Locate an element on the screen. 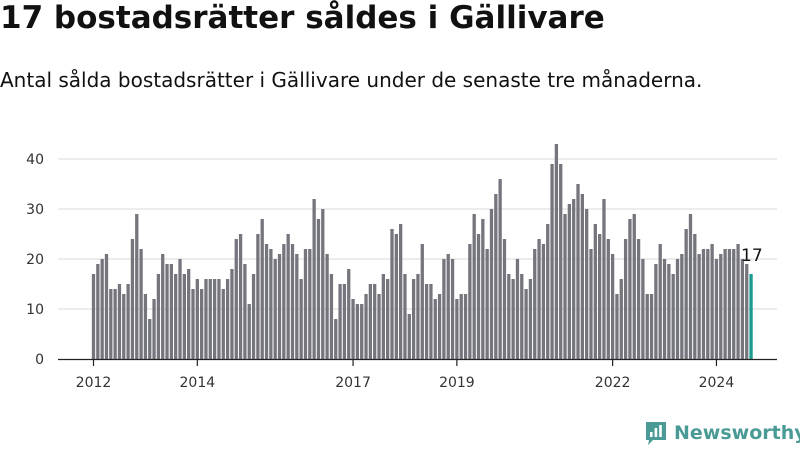  x-tick-label: 2024 is located at coordinates (717, 383).